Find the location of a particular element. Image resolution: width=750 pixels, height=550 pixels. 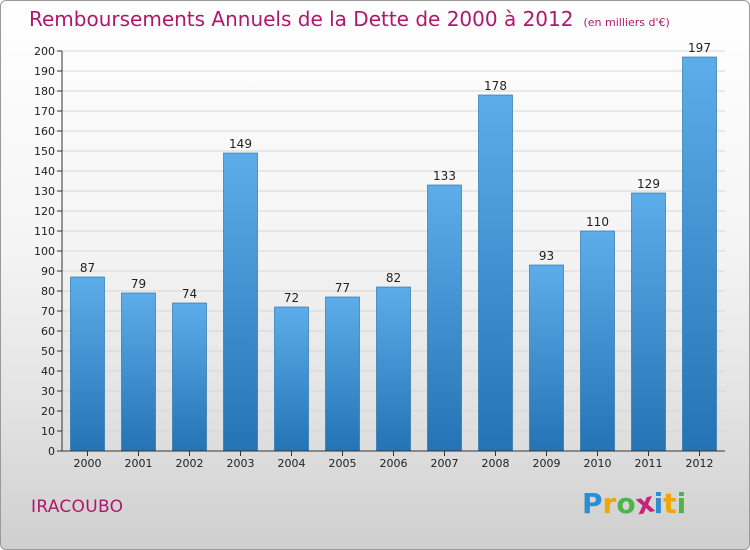

bar-value-label: 82 is located at coordinates (393, 278).